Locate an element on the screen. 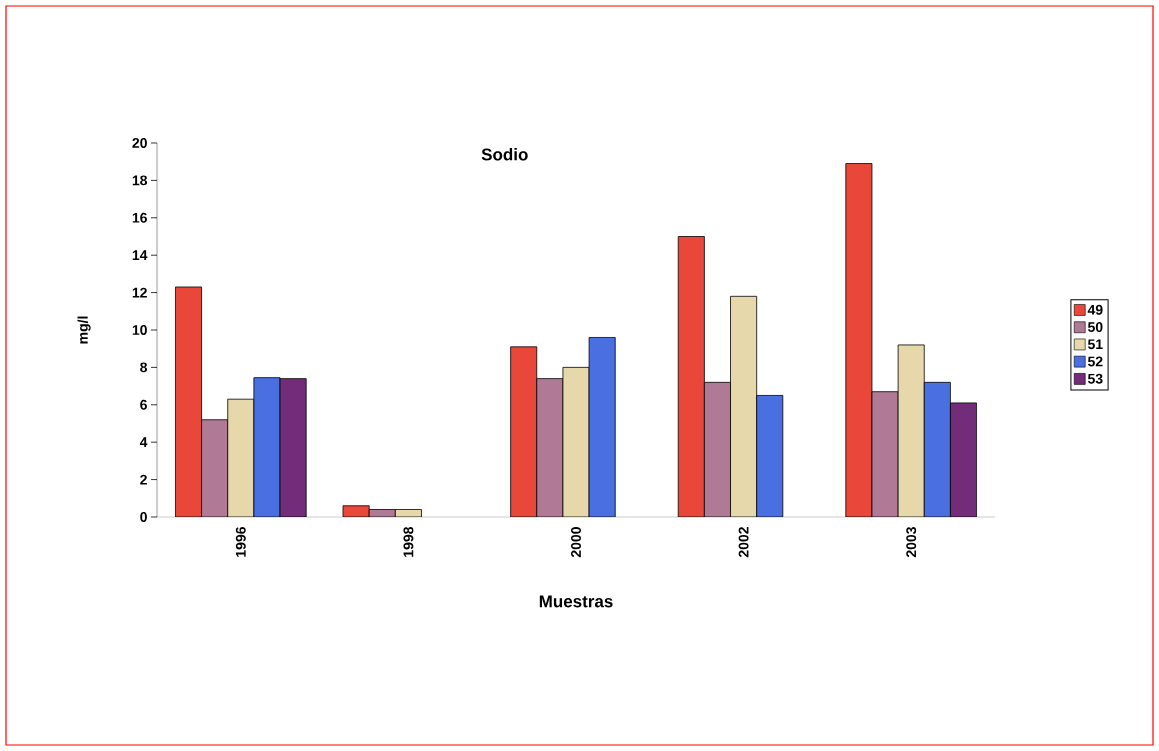 Image resolution: width=1159 pixels, height=751 pixels. y-tick-label: 8 is located at coordinates (144, 367).